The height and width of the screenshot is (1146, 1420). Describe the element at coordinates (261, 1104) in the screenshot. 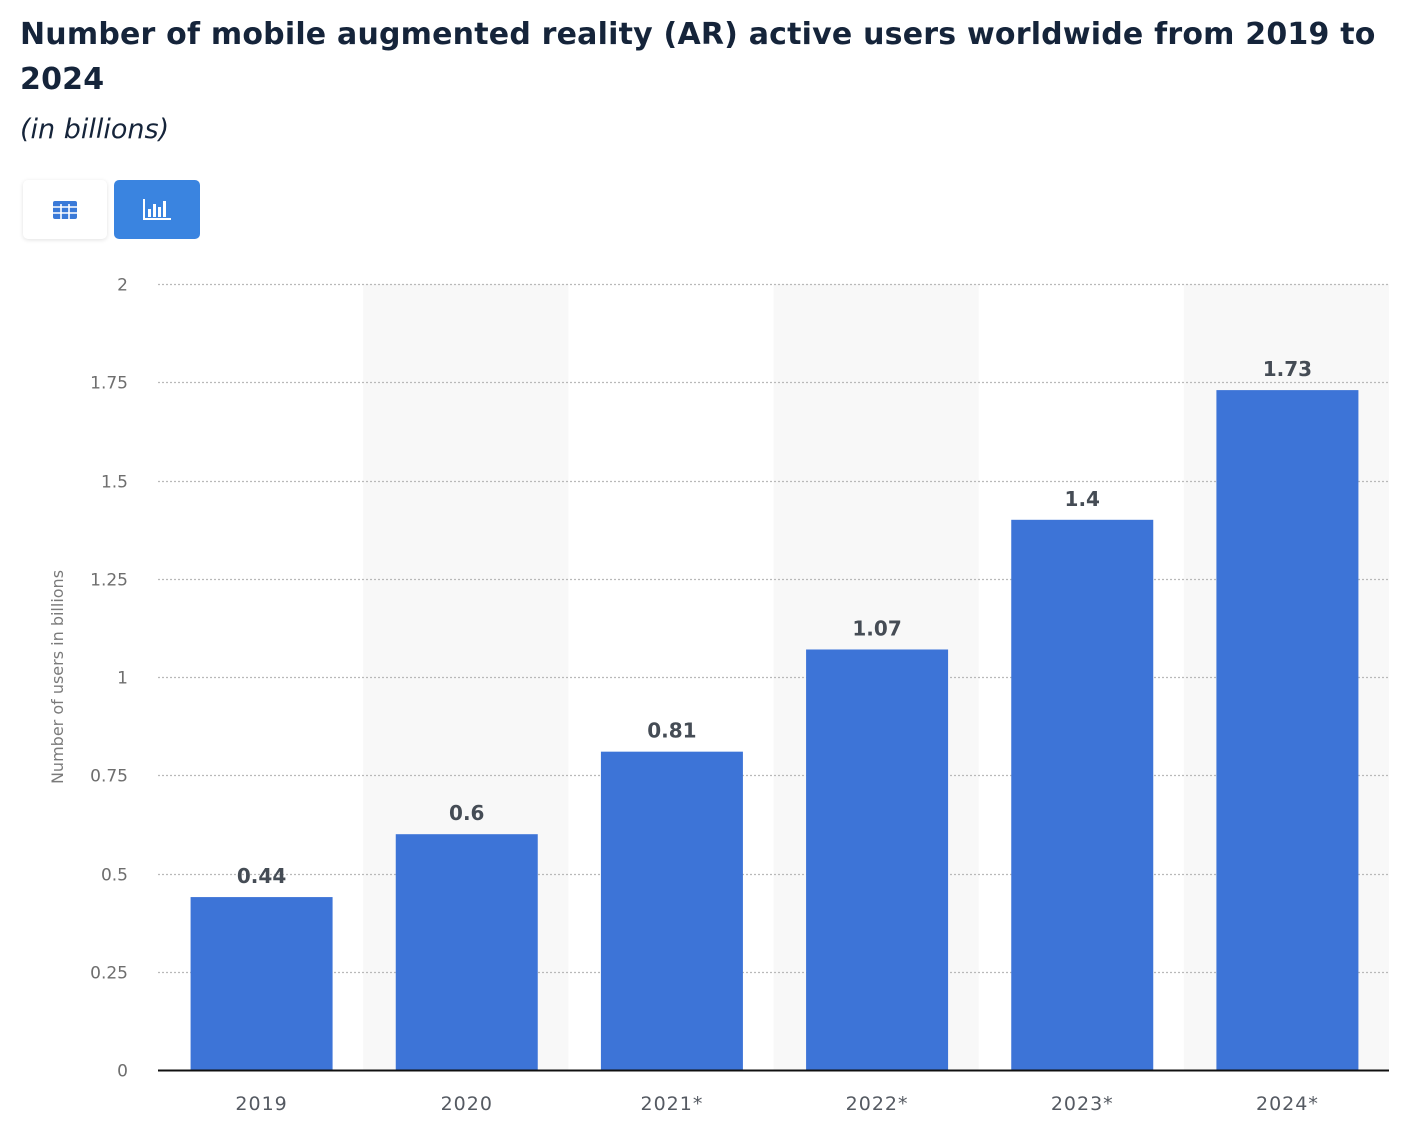

I see `x-tick-label: 2019` at that location.